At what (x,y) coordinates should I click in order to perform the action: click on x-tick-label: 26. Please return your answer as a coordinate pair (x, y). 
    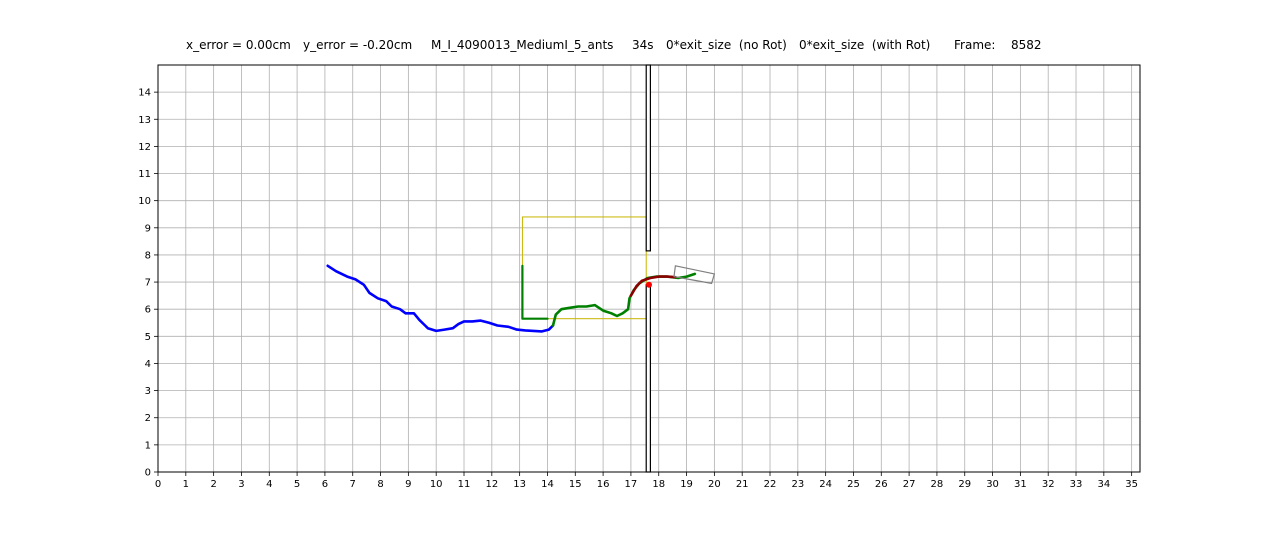
    Looking at the image, I should click on (881, 484).